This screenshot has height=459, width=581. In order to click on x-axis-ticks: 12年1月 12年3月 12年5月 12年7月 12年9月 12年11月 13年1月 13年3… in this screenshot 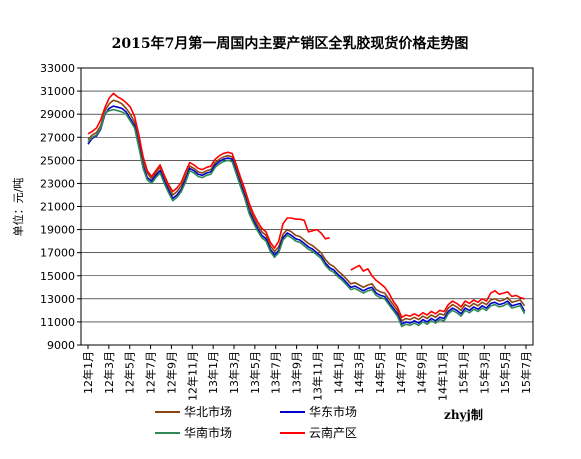, I will do `click(307, 373)`.